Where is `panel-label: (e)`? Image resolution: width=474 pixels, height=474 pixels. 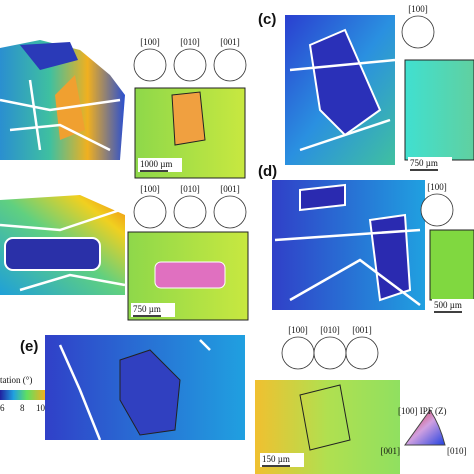 panel-label: (e) is located at coordinates (29, 346).